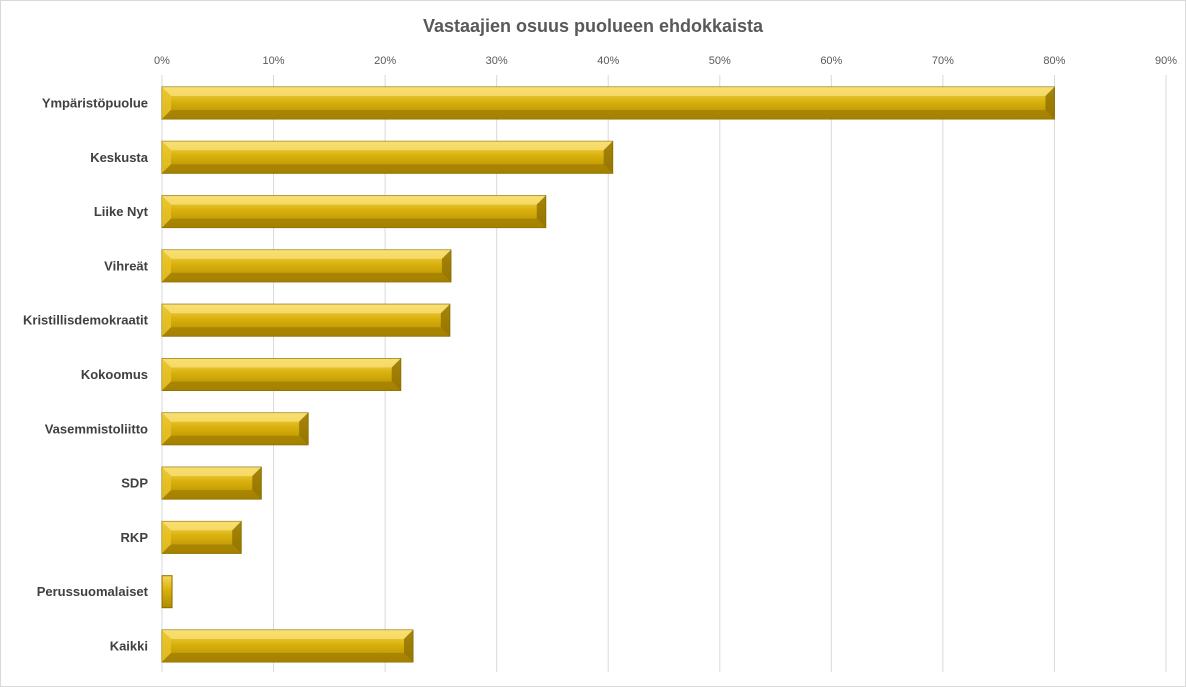 The width and height of the screenshot is (1186, 687). Describe the element at coordinates (121, 211) in the screenshot. I see `category-label: Liike Nyt` at that location.